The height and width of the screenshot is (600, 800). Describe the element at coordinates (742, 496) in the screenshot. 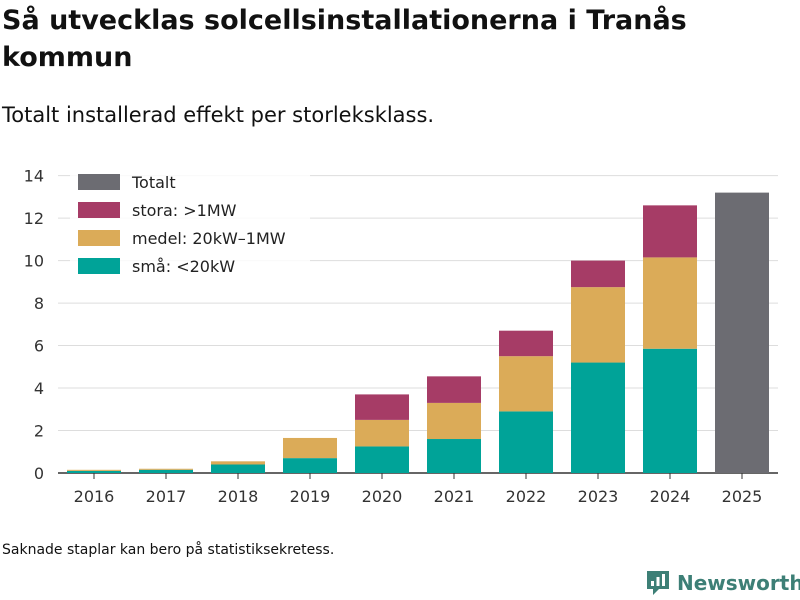

I see `x-tick-label: 2025` at that location.